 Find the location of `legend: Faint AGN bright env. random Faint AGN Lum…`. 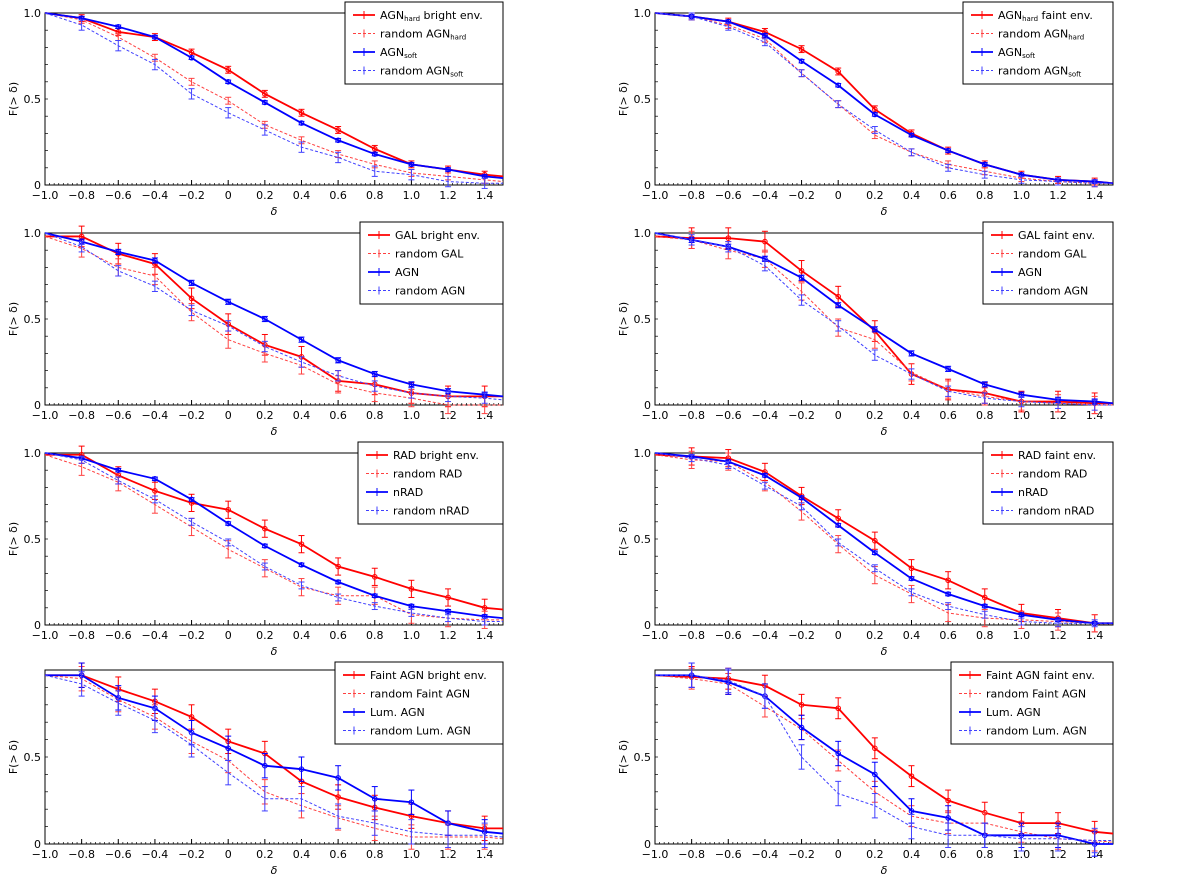

legend: Faint AGN bright env. random Faint AGN Lum… is located at coordinates (419, 703).